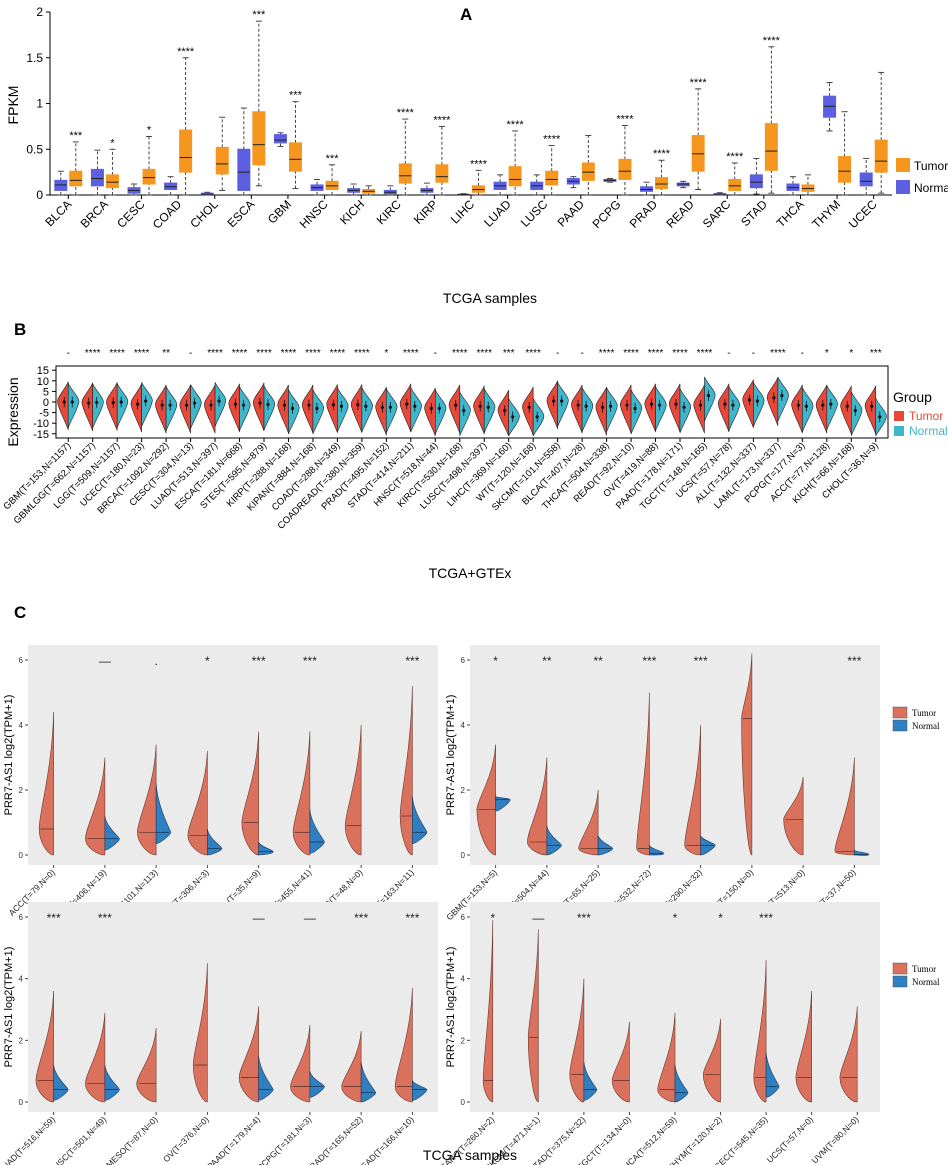  What do you see at coordinates (680, 214) in the screenshot?
I see `a-x-tick-label: READ` at bounding box center [680, 214].